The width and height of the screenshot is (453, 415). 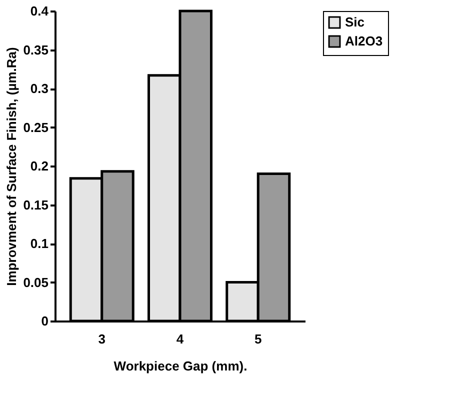 I want to click on y-tick-label: 0.4, so click(x=40, y=11).